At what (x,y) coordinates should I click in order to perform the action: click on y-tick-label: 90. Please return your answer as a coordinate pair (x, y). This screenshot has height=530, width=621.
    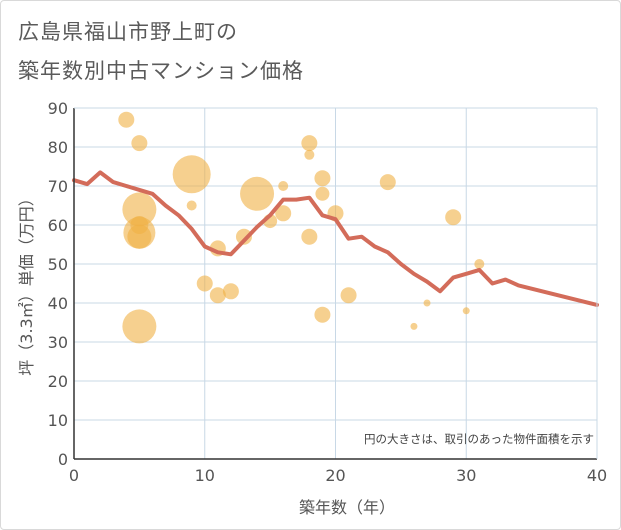
    Looking at the image, I should click on (58, 108).